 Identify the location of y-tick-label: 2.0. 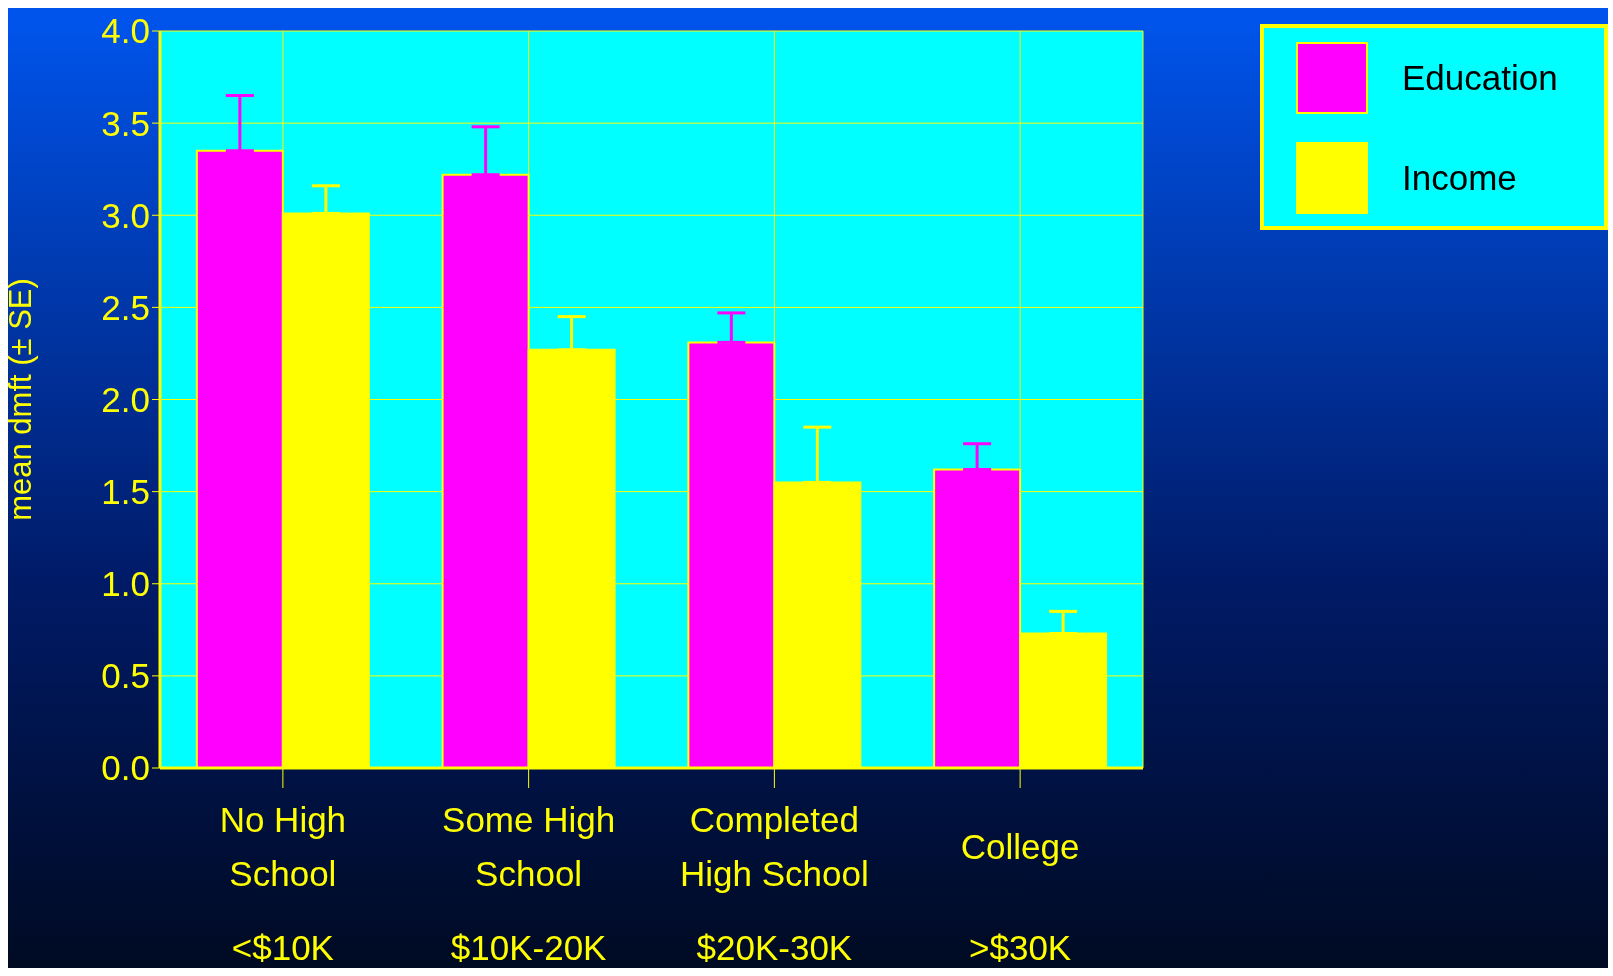
(125, 399).